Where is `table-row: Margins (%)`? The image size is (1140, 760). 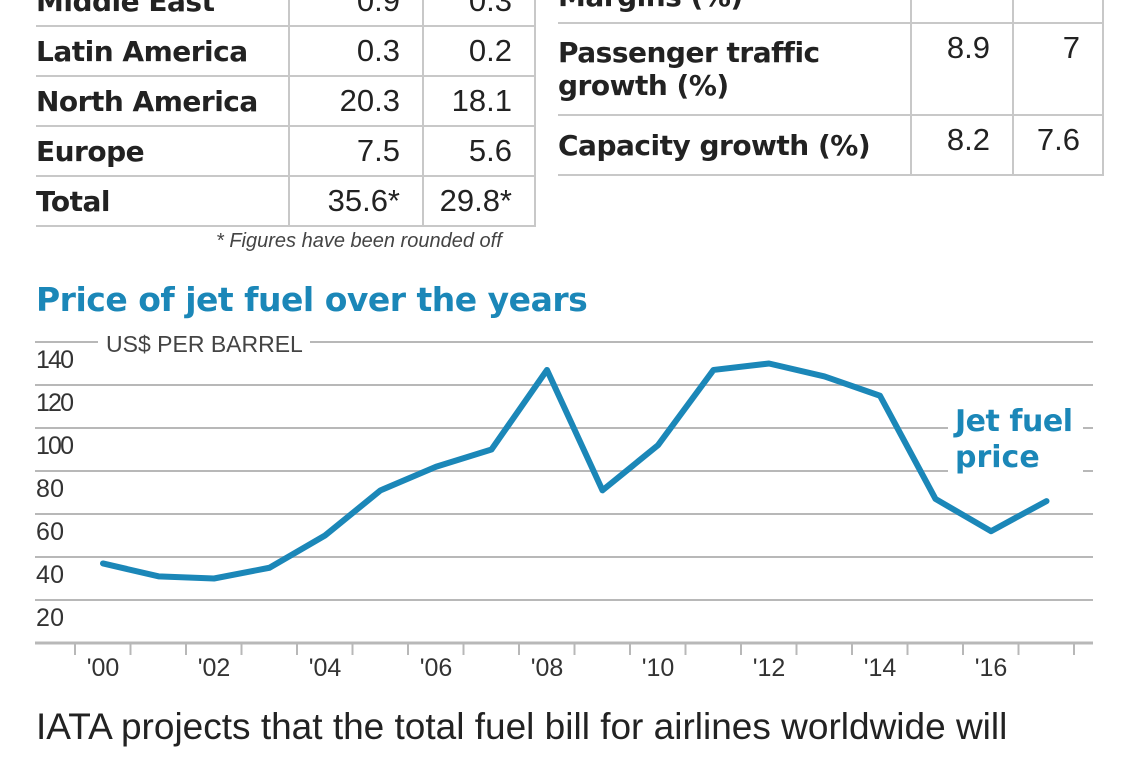
table-row: Margins (%) is located at coordinates (831, 12).